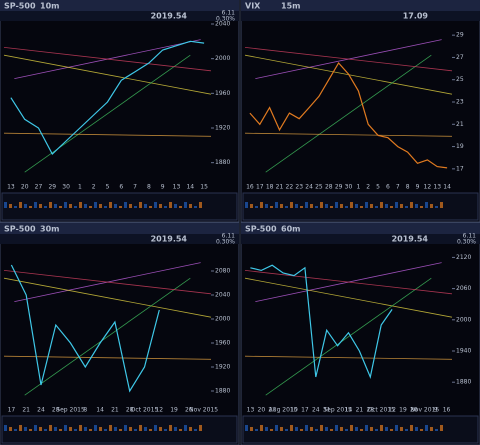 The height and width of the screenshot is (445, 480). What do you see at coordinates (49, 6) in the screenshot?
I see `timeframe: 10m` at bounding box center [49, 6].